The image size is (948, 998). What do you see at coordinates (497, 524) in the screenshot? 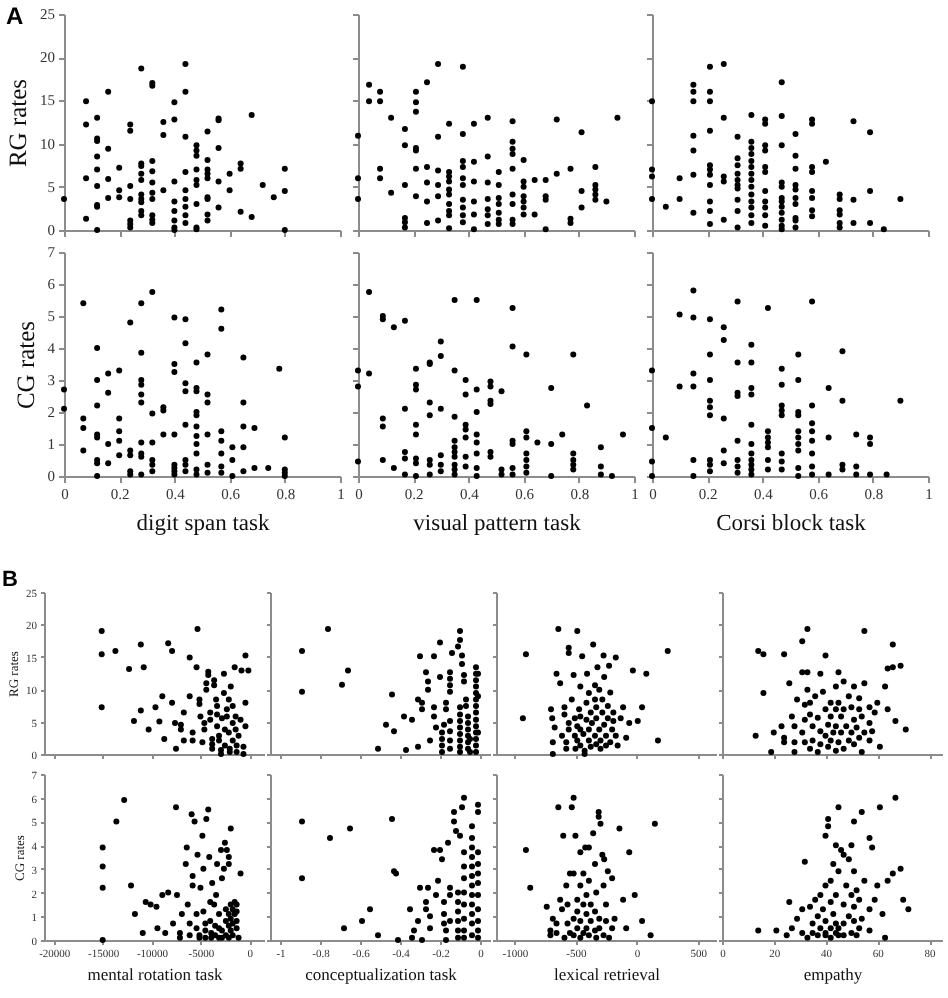
I see `x-axis-title: visual pattern task` at bounding box center [497, 524].